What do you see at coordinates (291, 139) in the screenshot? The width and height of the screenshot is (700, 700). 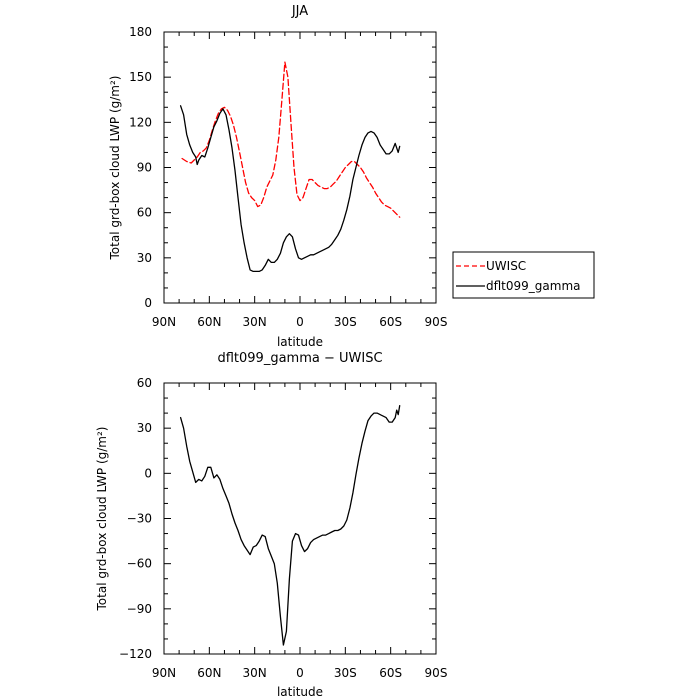 I see `top-chart-series-line-uwisc` at bounding box center [291, 139].